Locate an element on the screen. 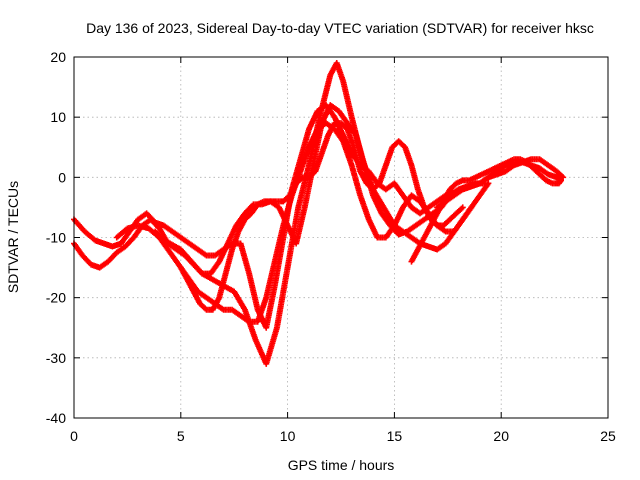 This screenshot has width=640, height=480. y-tick-label: -30 is located at coordinates (56, 358).